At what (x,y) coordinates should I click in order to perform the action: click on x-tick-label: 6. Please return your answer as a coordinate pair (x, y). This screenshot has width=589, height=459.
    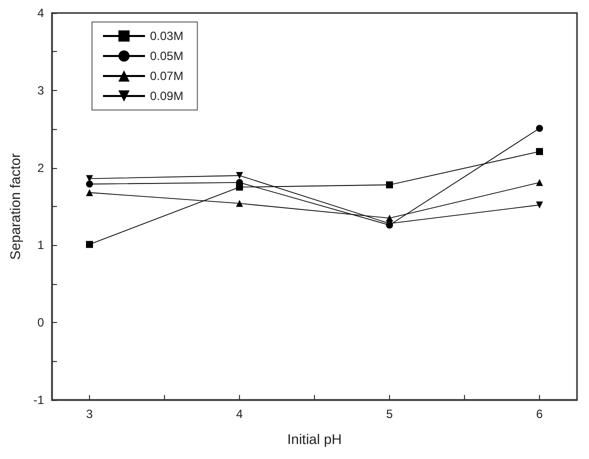
    Looking at the image, I should click on (540, 414).